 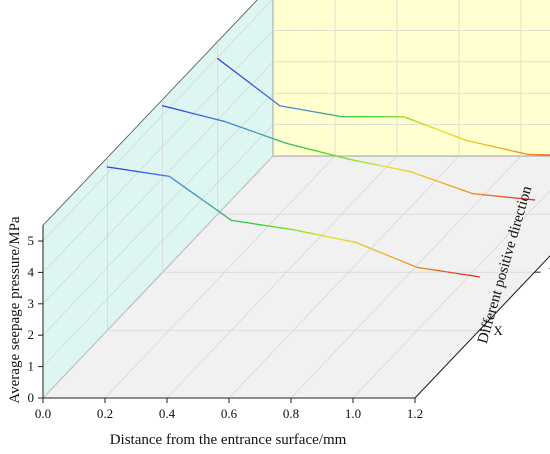 I want to click on x-tick-label: 0.4, so click(x=167, y=413).